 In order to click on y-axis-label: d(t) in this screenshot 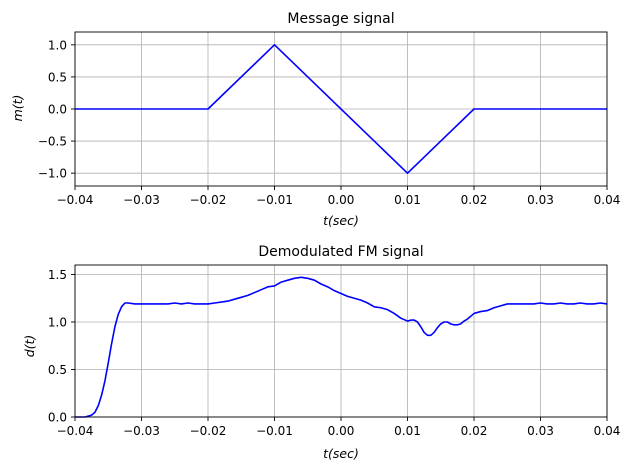, I will do `click(29, 346)`.